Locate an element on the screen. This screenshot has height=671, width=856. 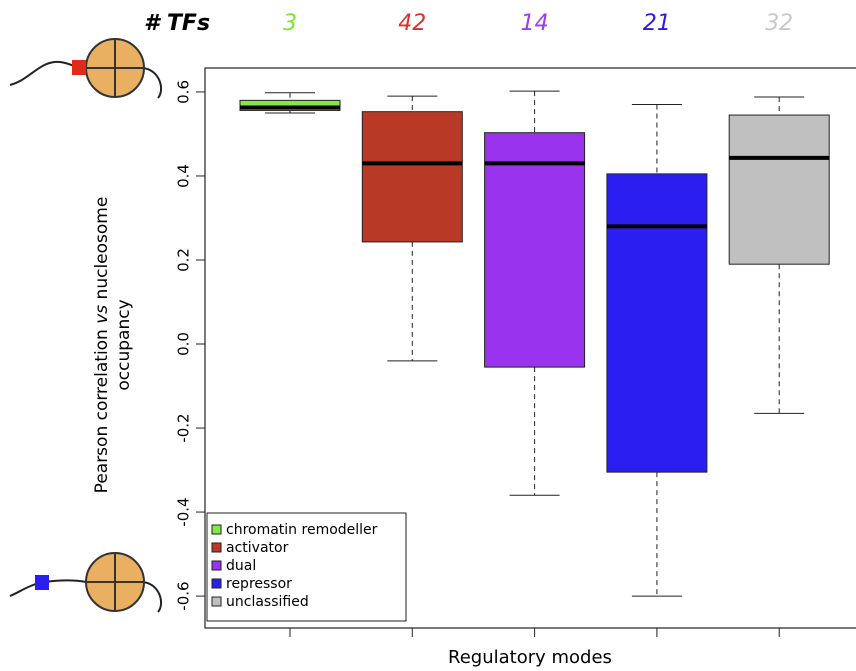
tf-count: 21 is located at coordinates (657, 23).